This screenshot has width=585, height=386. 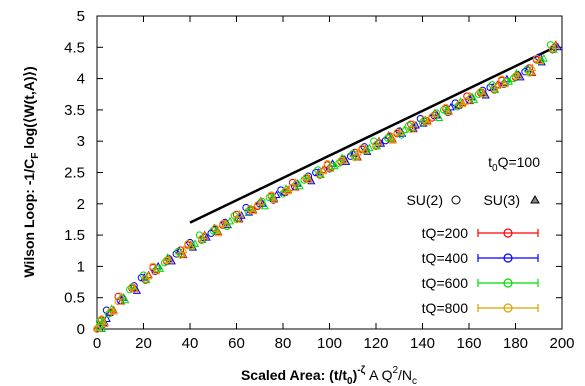 I want to click on x-tick-label: 160, so click(x=468, y=343).